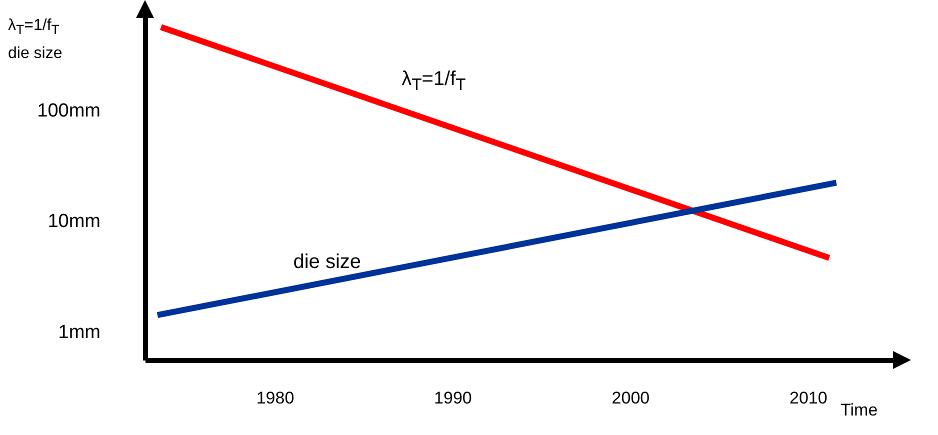 The height and width of the screenshot is (435, 938). What do you see at coordinates (275, 398) in the screenshot?
I see `x-tick-label: 1980` at bounding box center [275, 398].